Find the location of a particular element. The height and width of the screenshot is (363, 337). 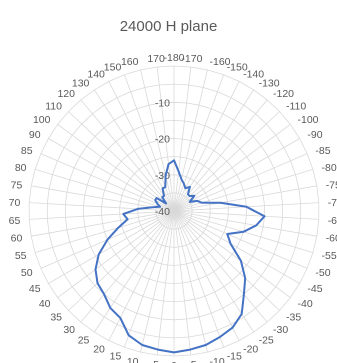

angular-tick-label: -110 is located at coordinates (296, 106).